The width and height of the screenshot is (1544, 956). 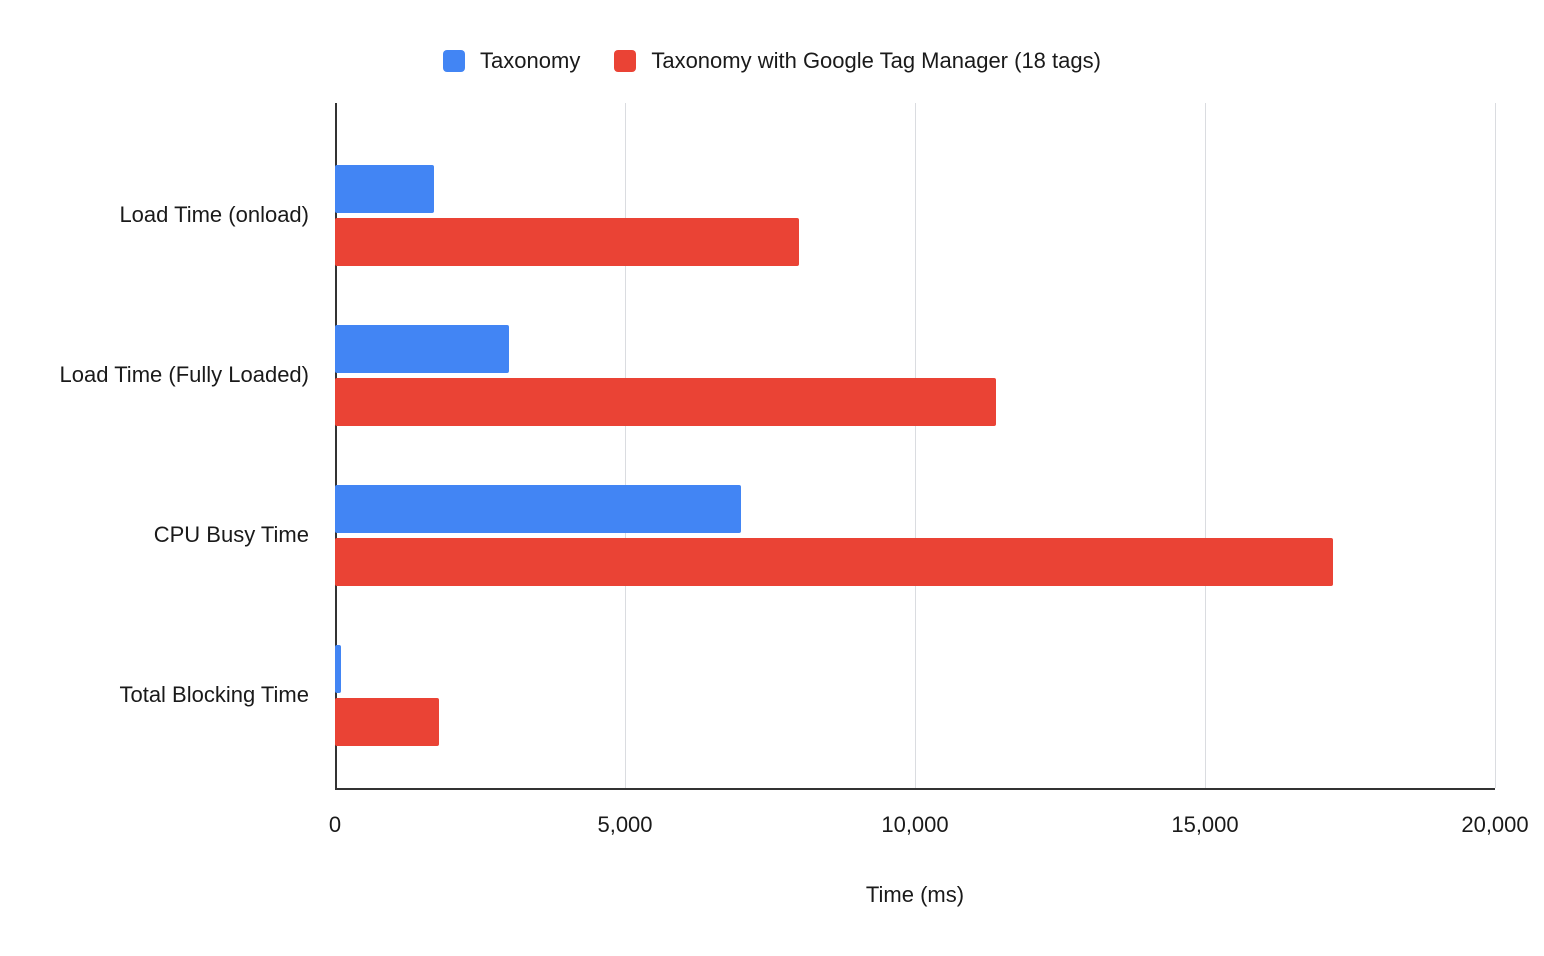 What do you see at coordinates (454, 61) in the screenshot?
I see `legend-swatch-blue-icon` at bounding box center [454, 61].